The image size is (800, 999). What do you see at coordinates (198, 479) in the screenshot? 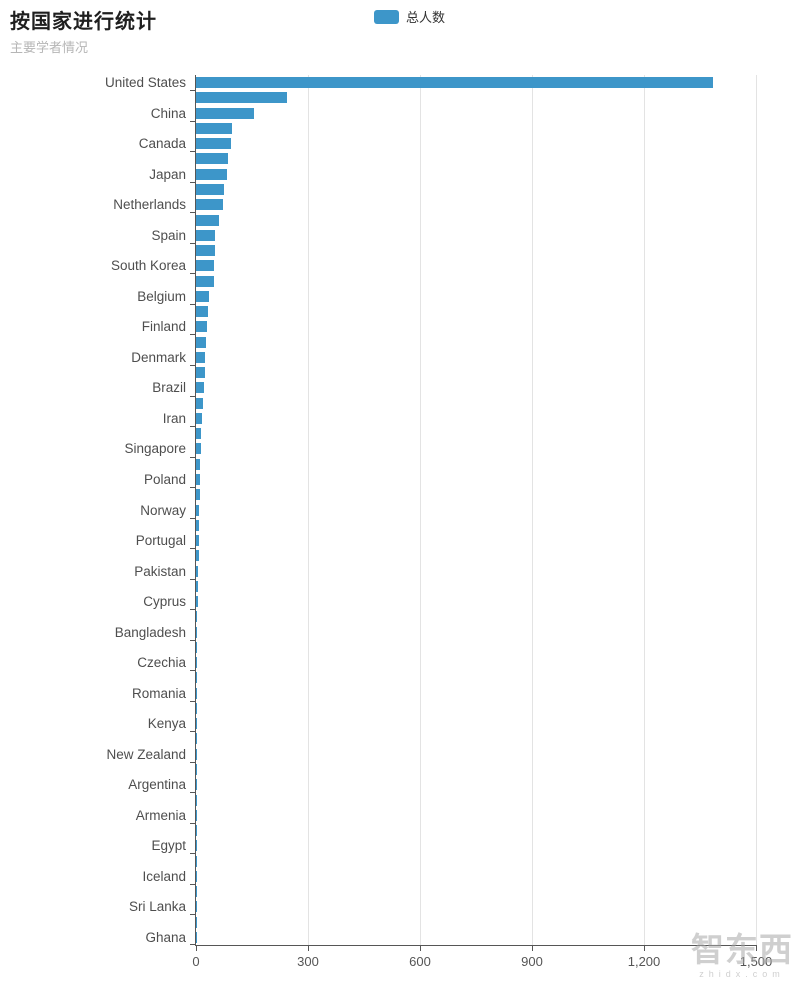
I see `bar-poland` at bounding box center [198, 479].